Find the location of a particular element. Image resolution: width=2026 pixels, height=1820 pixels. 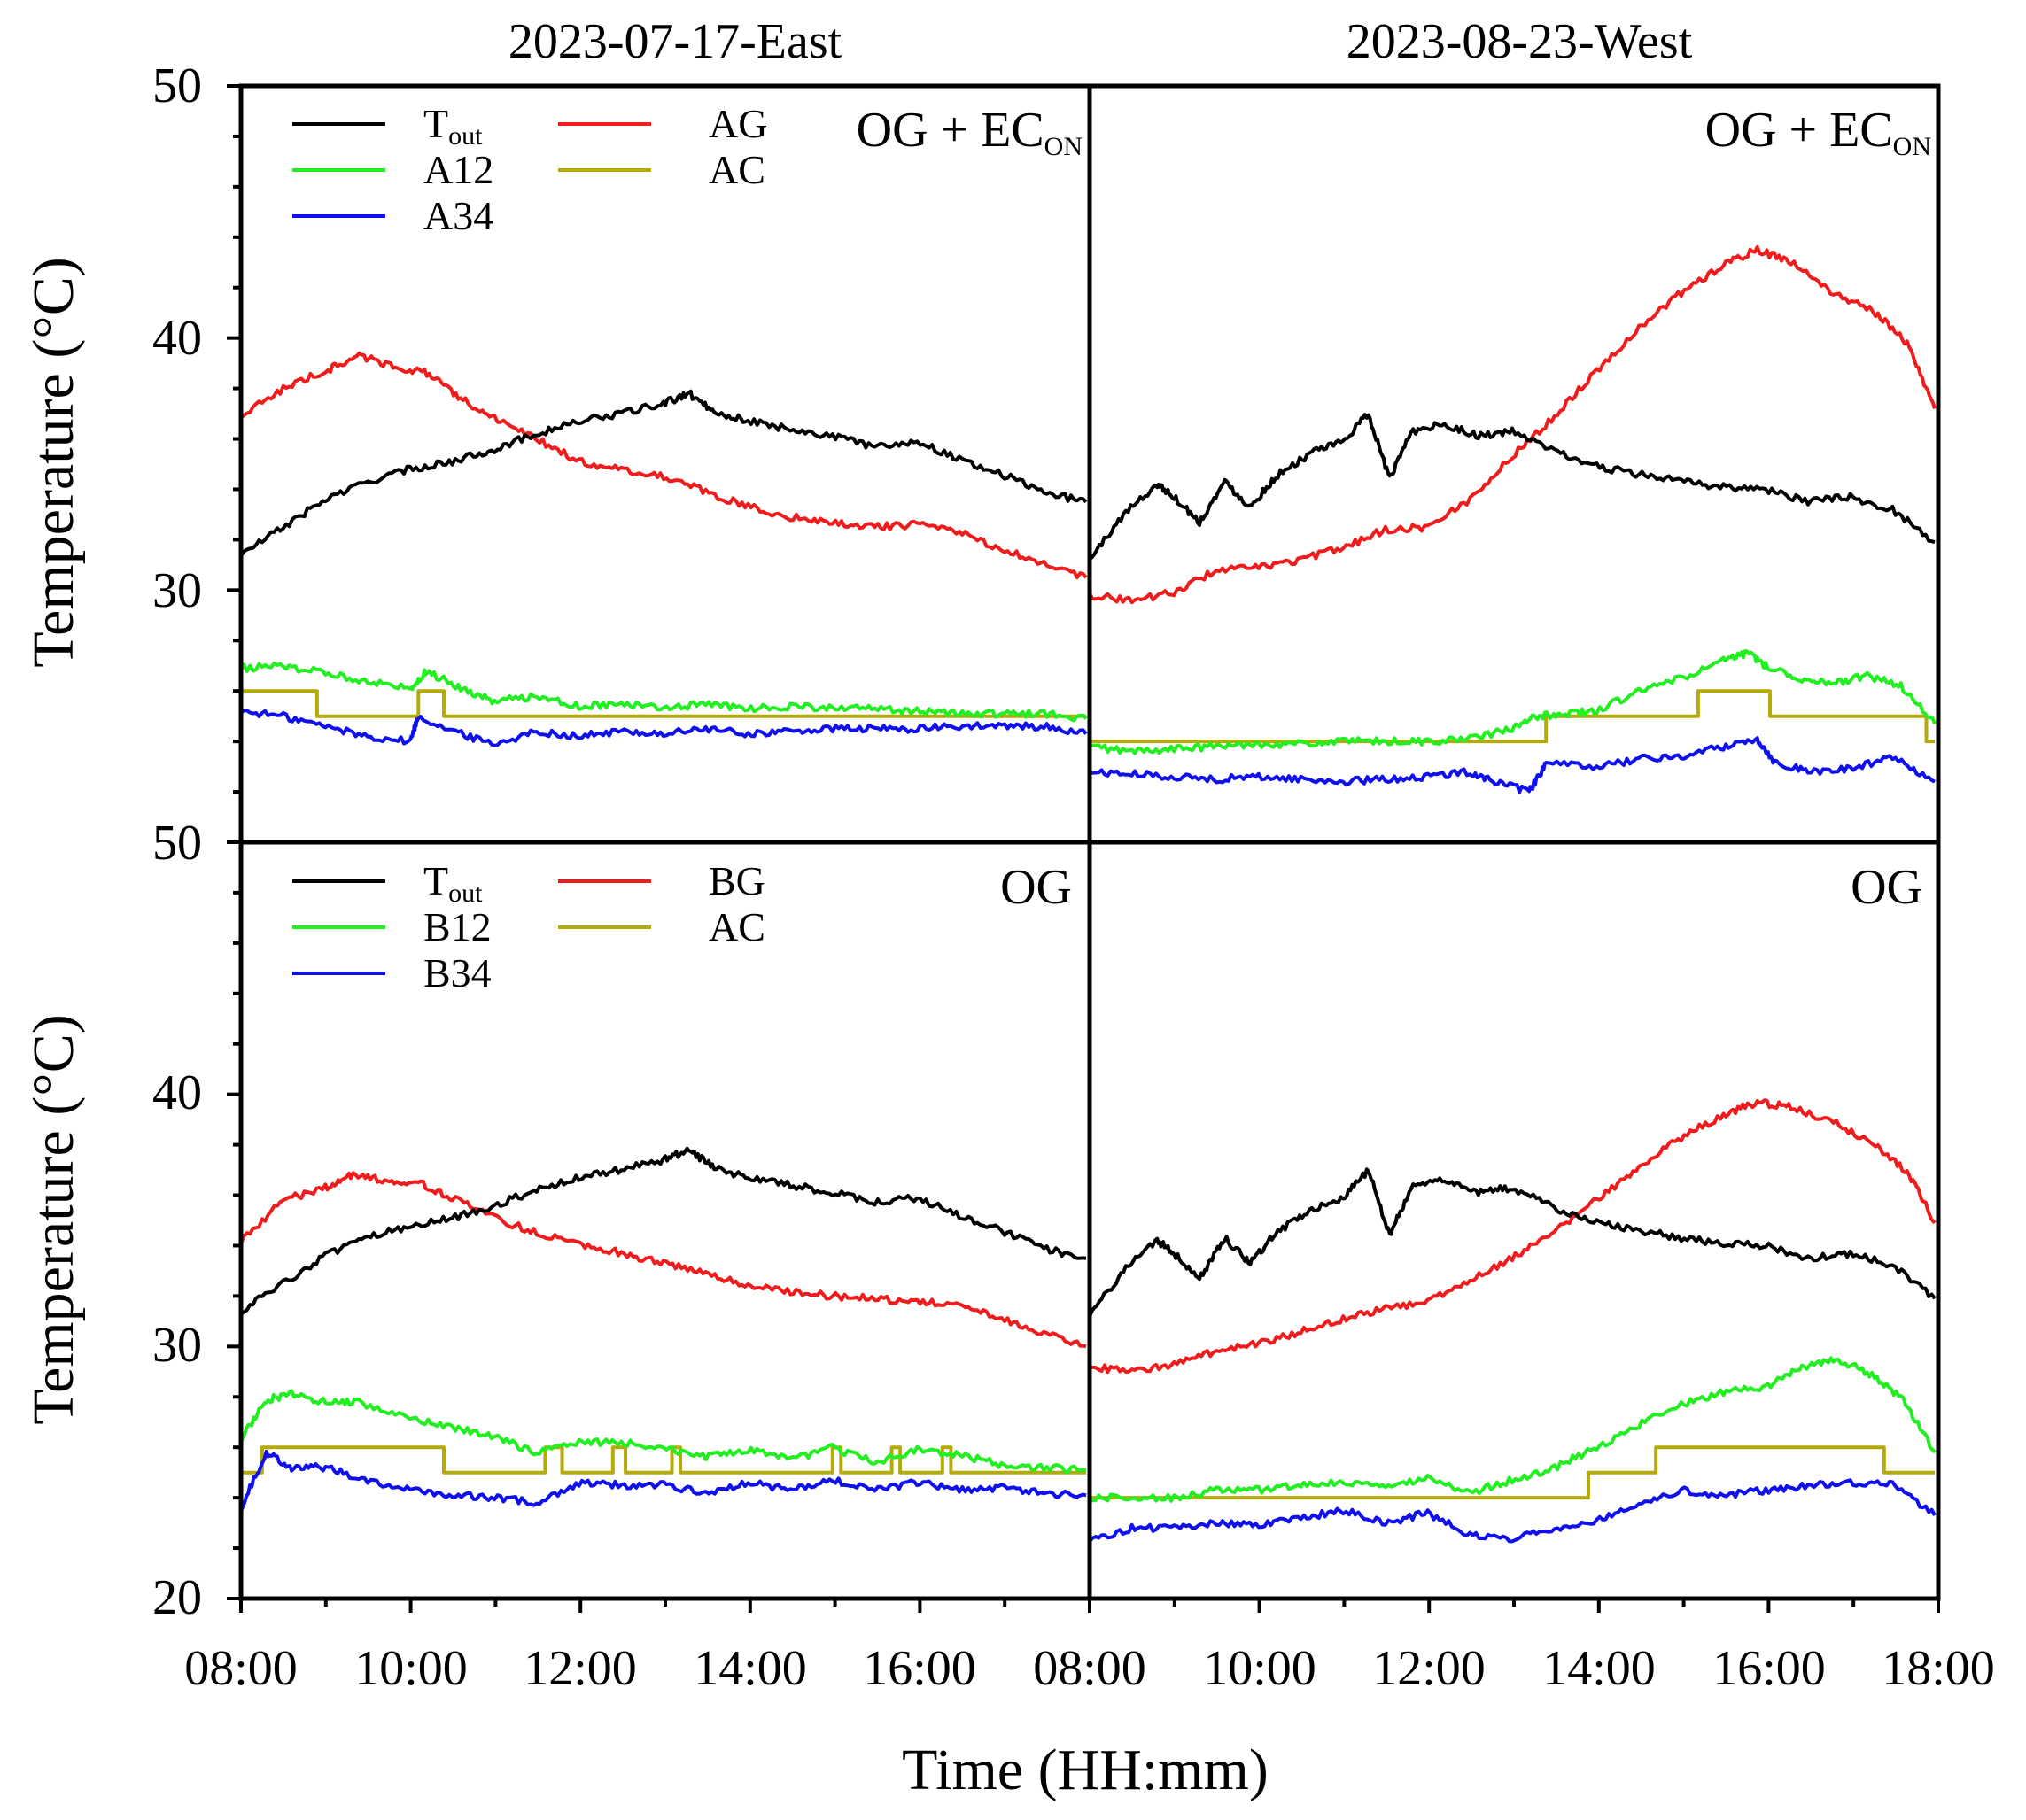

series-line-g-bottom-right is located at coordinates (1513, 1236).